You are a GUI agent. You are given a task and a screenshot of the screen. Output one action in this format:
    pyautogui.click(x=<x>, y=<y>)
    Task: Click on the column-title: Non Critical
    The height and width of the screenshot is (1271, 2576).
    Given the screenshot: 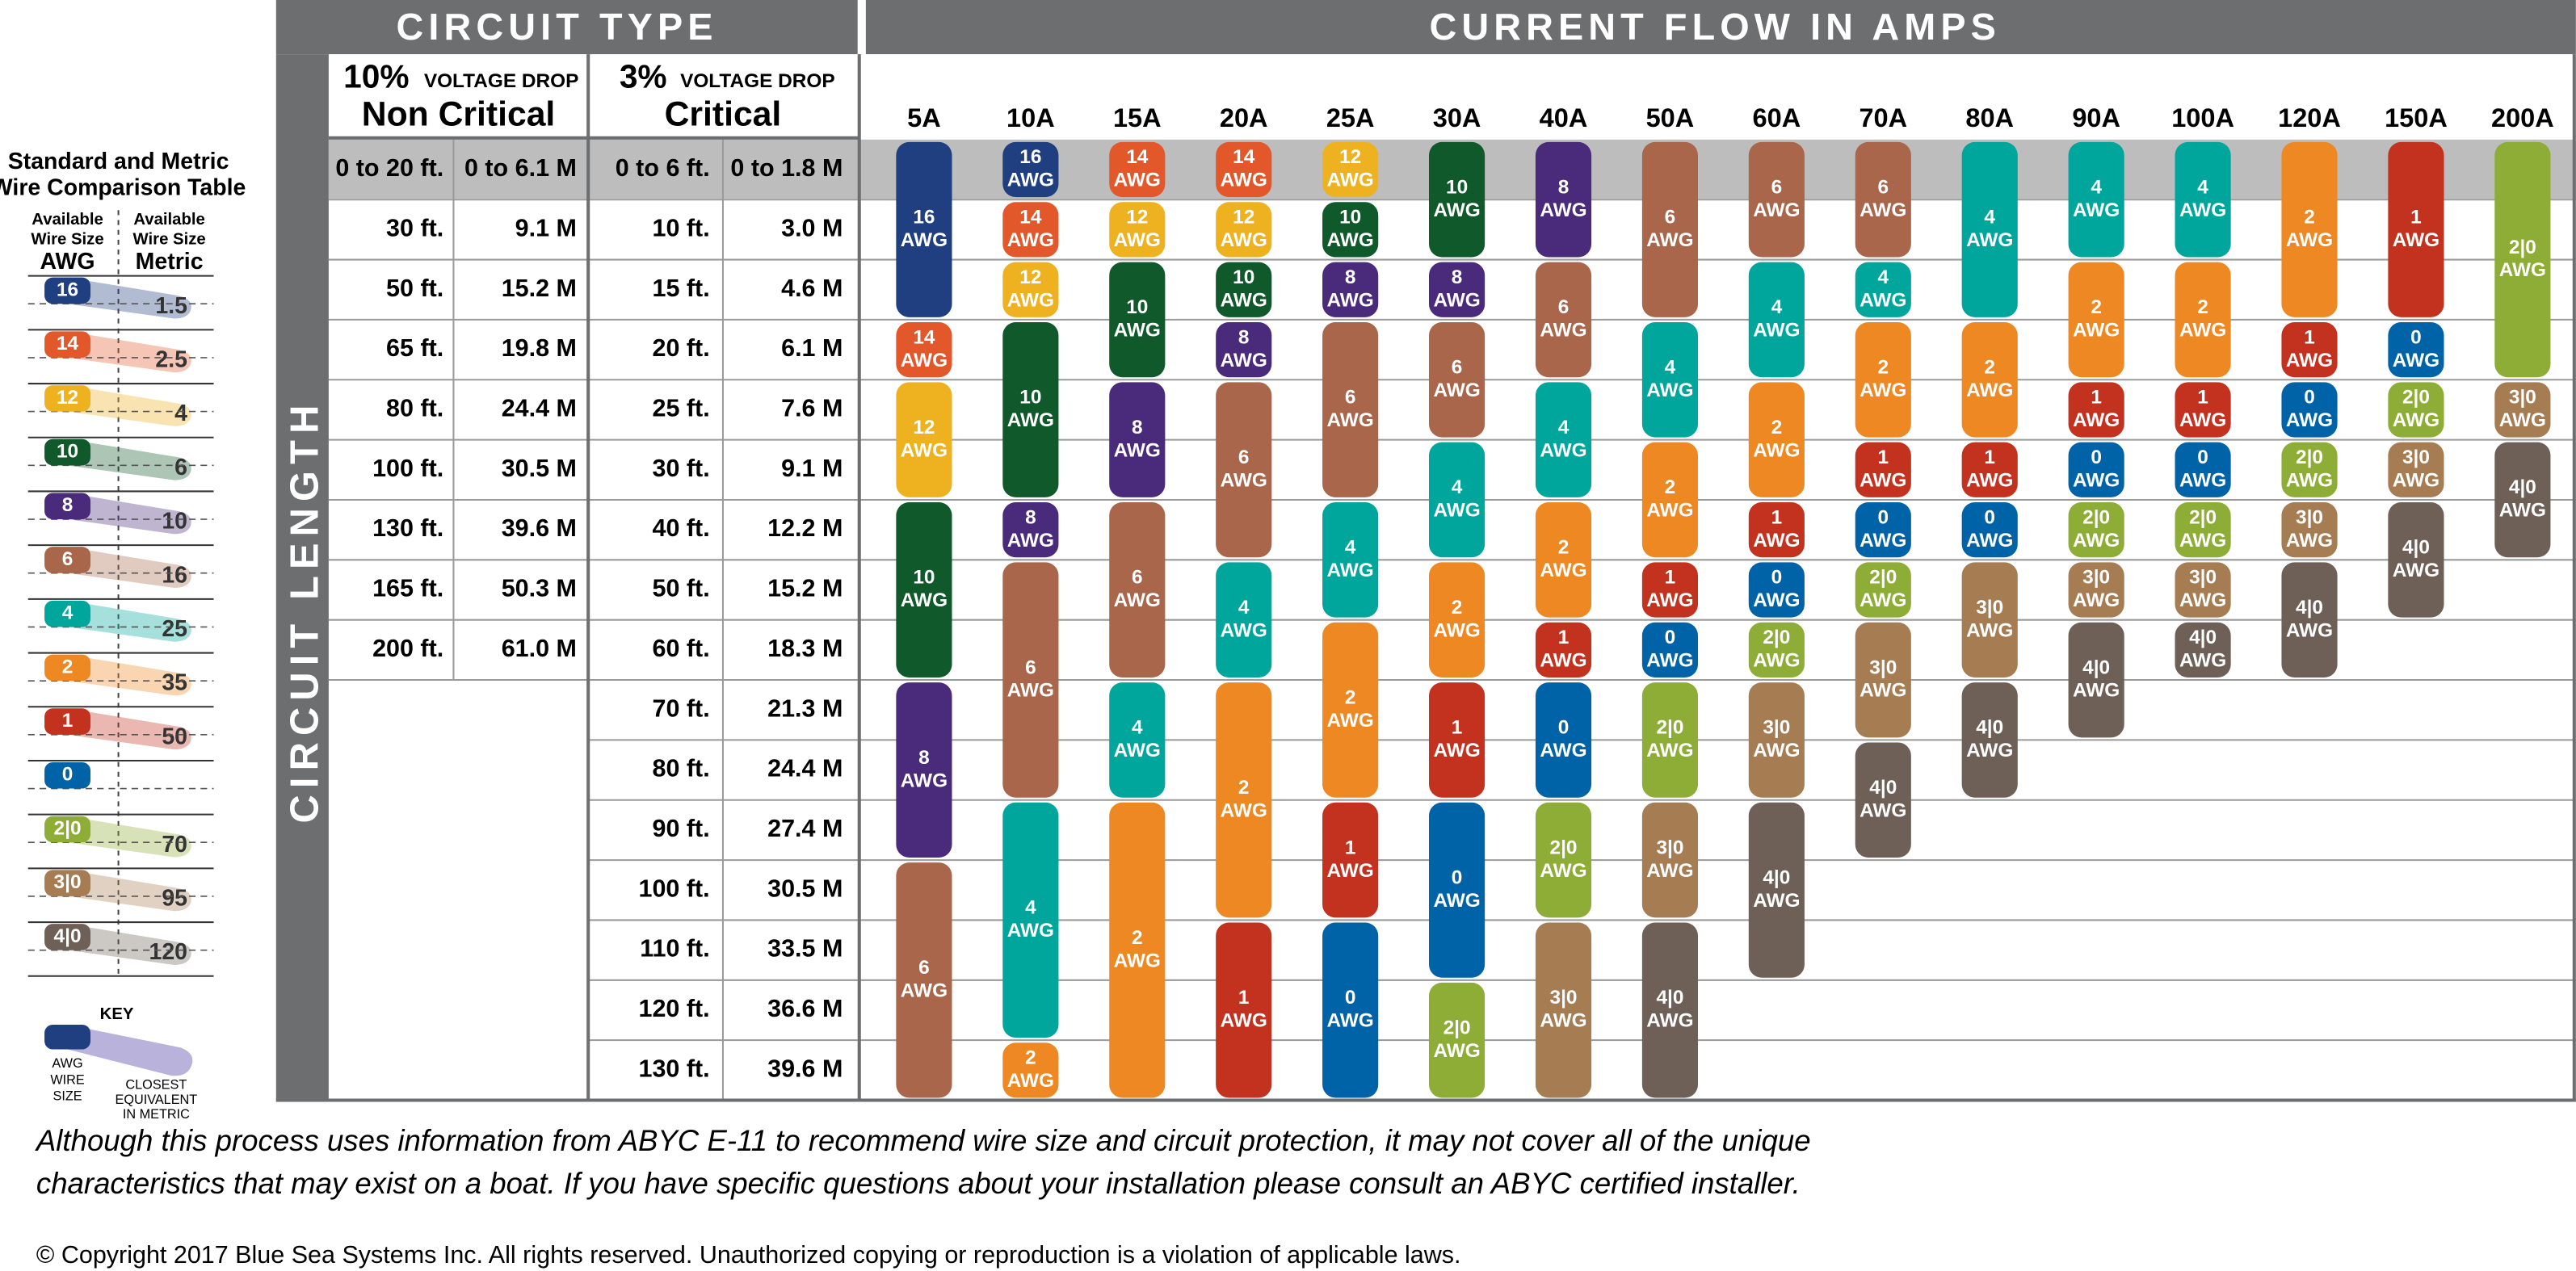 What is the action you would take?
    pyautogui.click(x=459, y=114)
    